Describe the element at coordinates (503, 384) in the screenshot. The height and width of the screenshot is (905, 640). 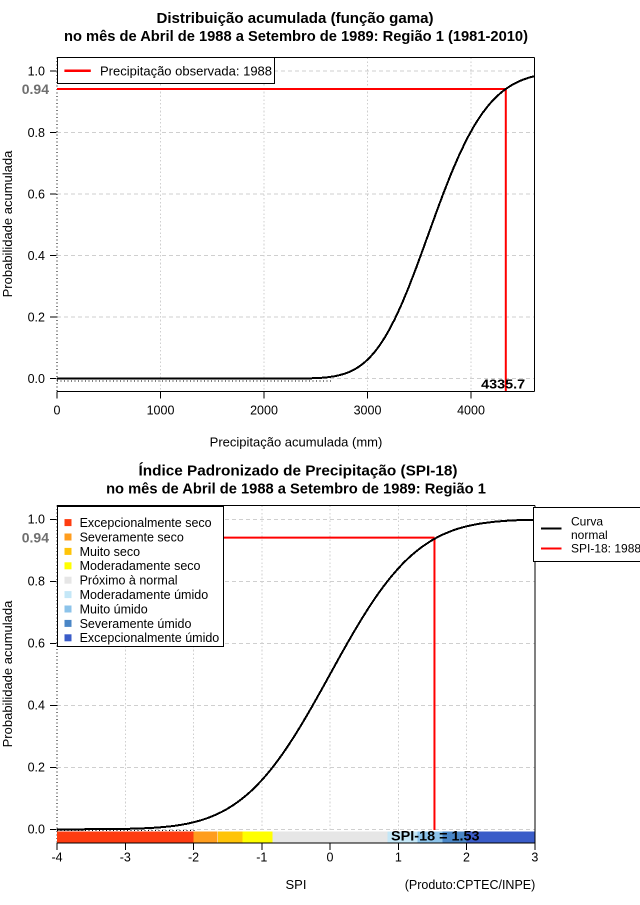
I see `svg-text: 4335.7` at that location.